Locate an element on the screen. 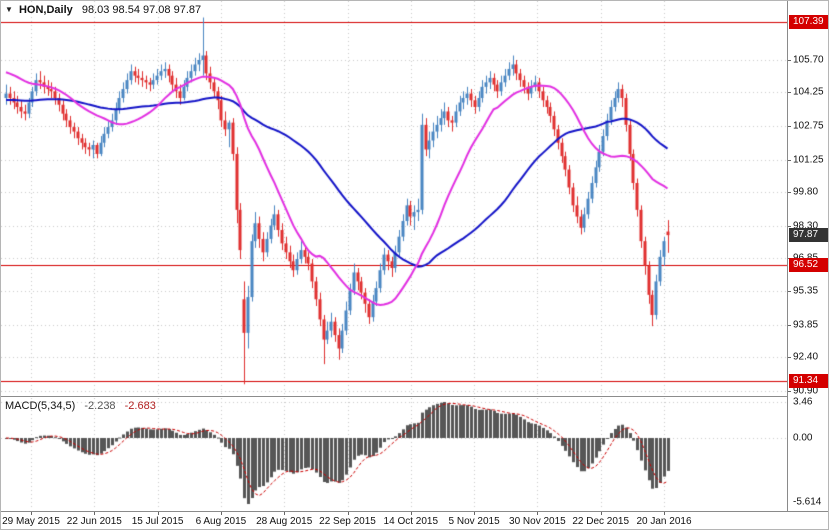 The width and height of the screenshot is (829, 530). date-label: 29 May 2015 is located at coordinates (31, 521).